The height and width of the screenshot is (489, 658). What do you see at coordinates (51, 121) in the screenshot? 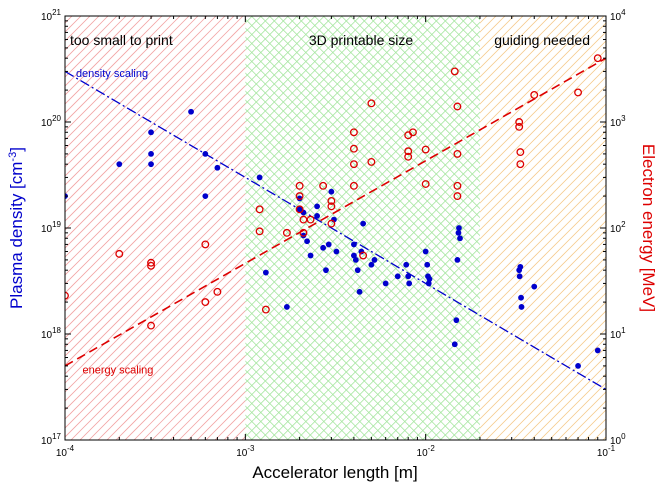
I see `y-left-tick-label: 1020` at bounding box center [51, 121].